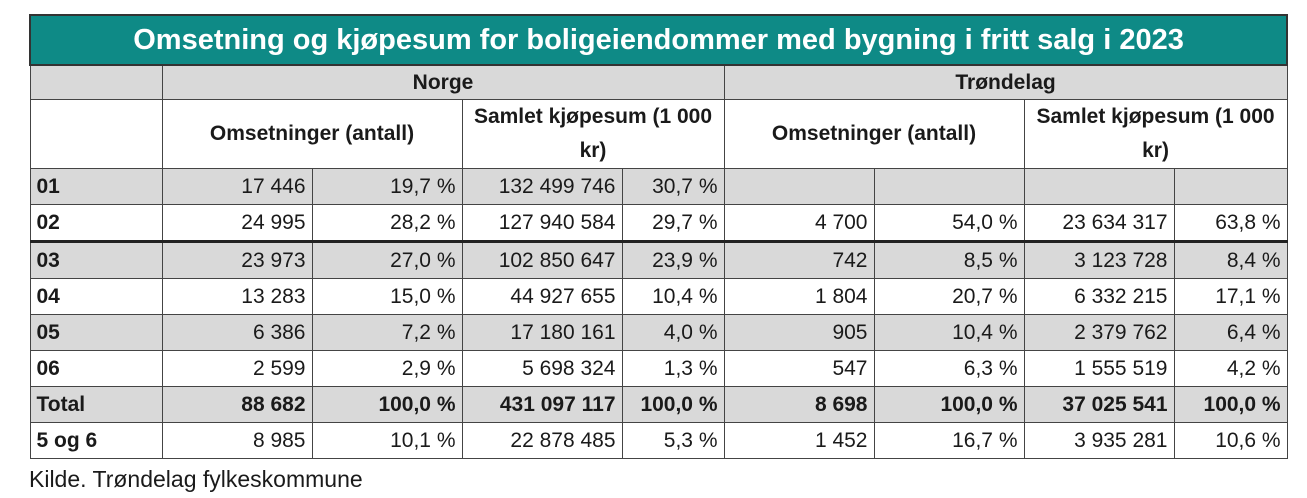 The width and height of the screenshot is (1307, 498). What do you see at coordinates (1099, 296) in the screenshot?
I see `table-cell: 6 332 215` at bounding box center [1099, 296].